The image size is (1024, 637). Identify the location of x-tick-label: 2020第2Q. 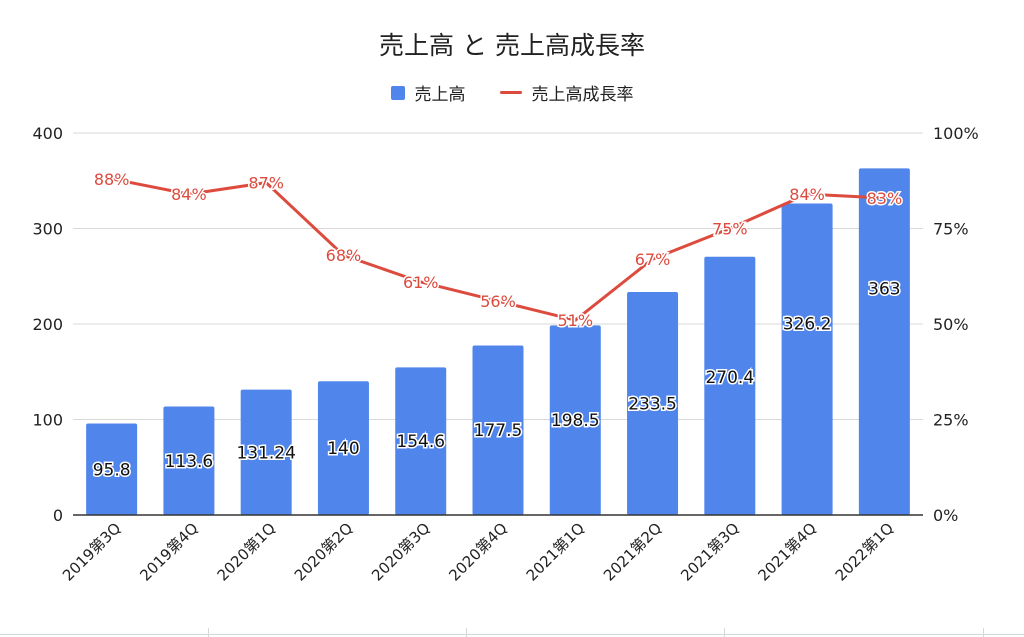
(323, 551).